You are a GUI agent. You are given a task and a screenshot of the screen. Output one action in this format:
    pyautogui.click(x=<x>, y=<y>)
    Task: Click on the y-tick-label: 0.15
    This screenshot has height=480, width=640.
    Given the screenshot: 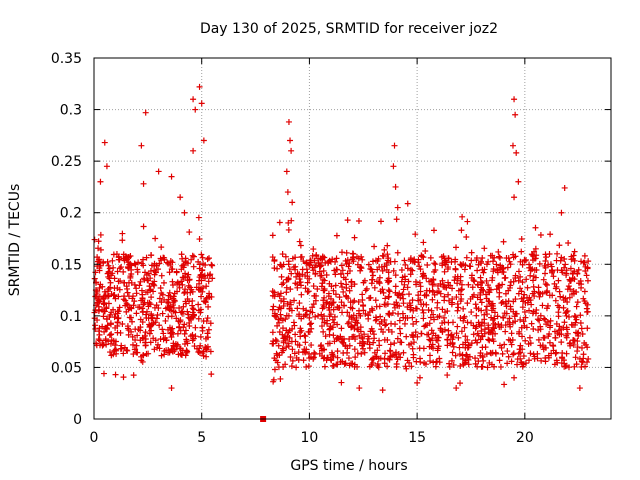 What is the action you would take?
    pyautogui.click(x=66, y=265)
    